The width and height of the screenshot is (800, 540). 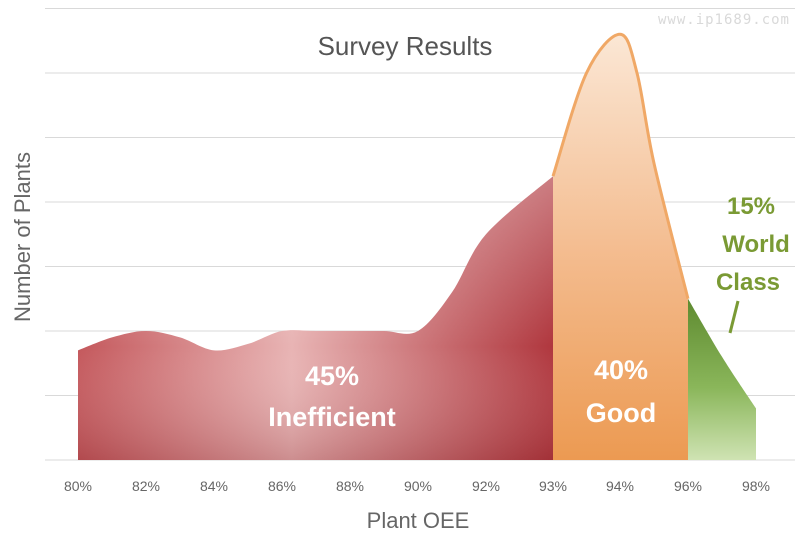 I want to click on region-name-label: Class, so click(x=748, y=282).